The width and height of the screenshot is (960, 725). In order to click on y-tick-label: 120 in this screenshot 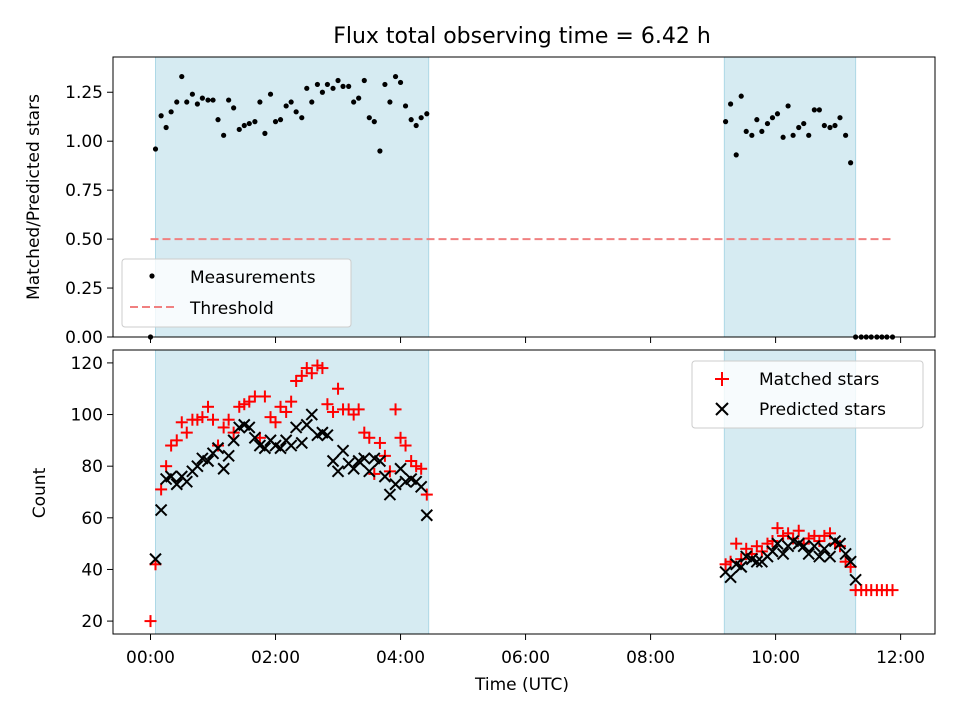, I will do `click(87, 364)`.